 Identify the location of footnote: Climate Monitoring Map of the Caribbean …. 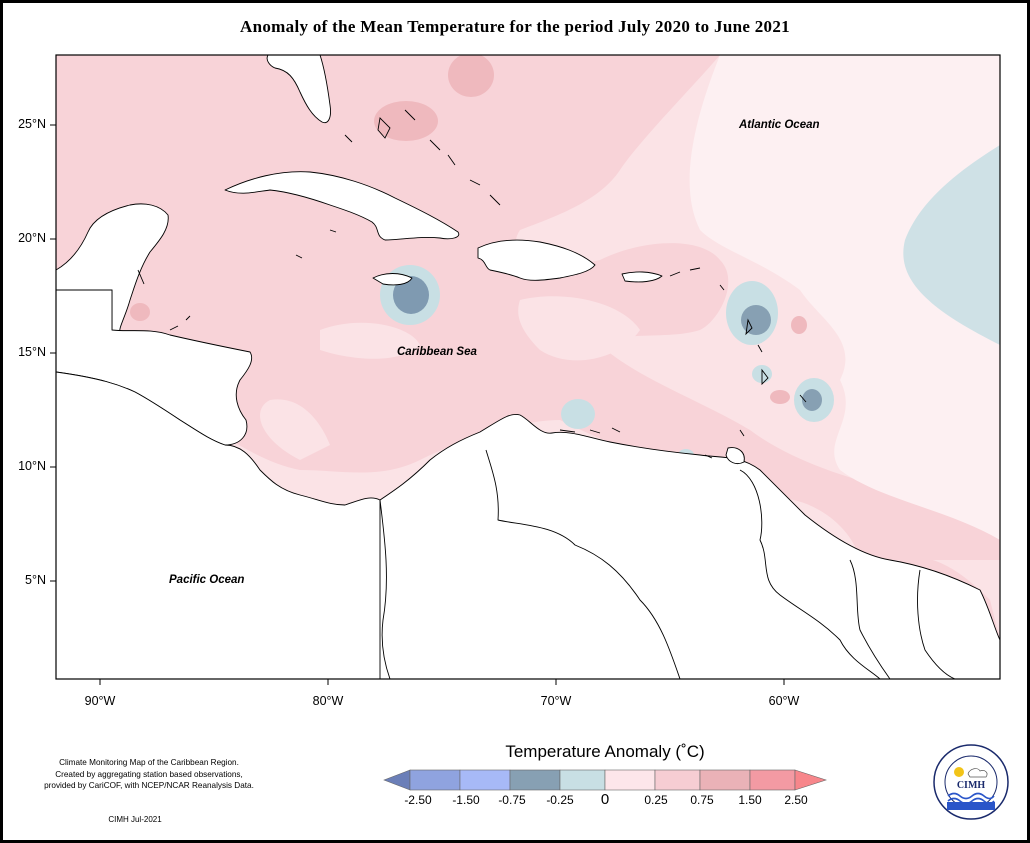
(149, 774).